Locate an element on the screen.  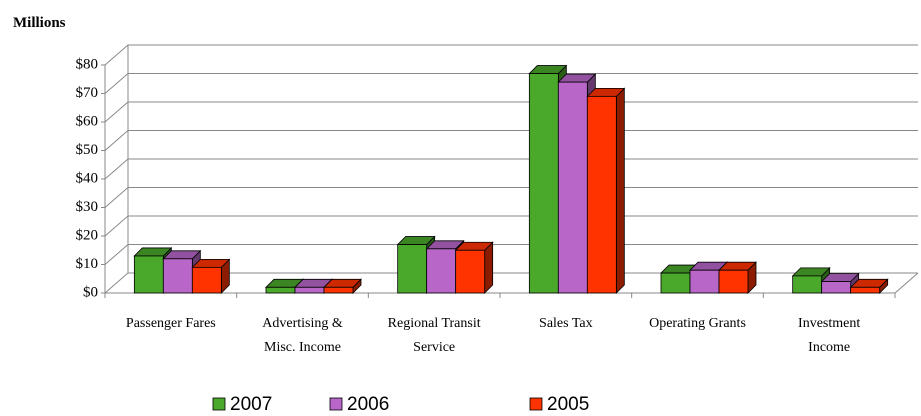
x-tick-label: Advertising & Misc. Income is located at coordinates (302, 335).